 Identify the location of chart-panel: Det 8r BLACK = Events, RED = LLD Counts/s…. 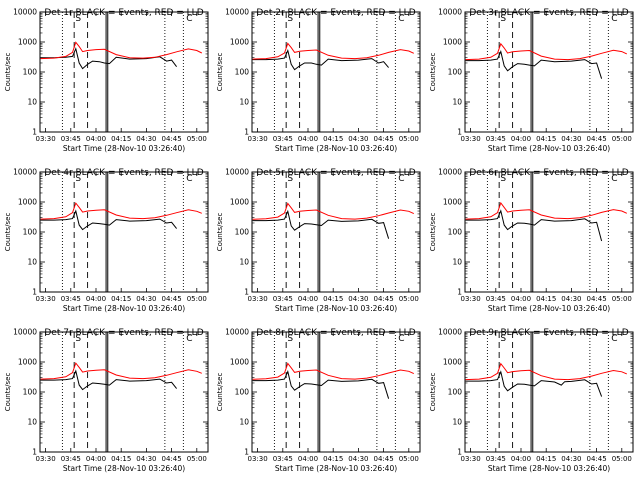
(318, 400).